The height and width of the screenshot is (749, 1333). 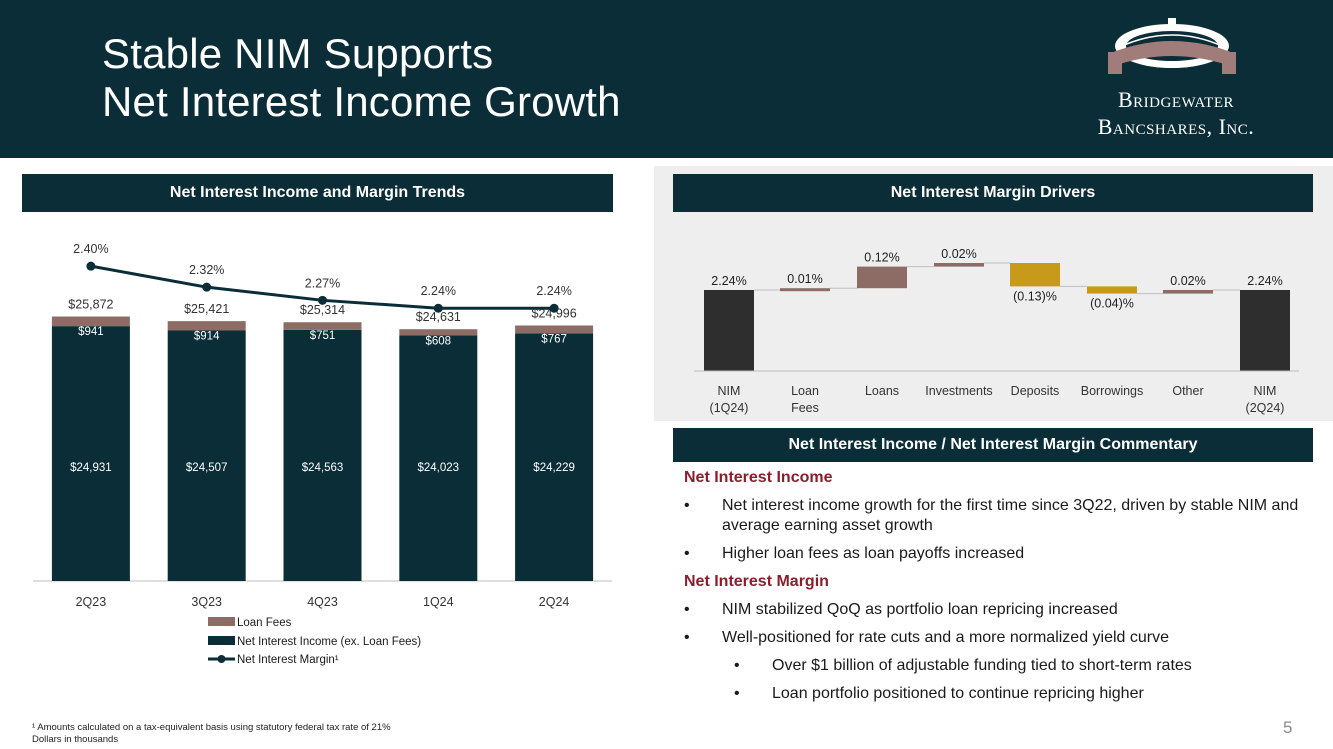 What do you see at coordinates (323, 336) in the screenshot?
I see `loan-fees-value-label: $751` at bounding box center [323, 336].